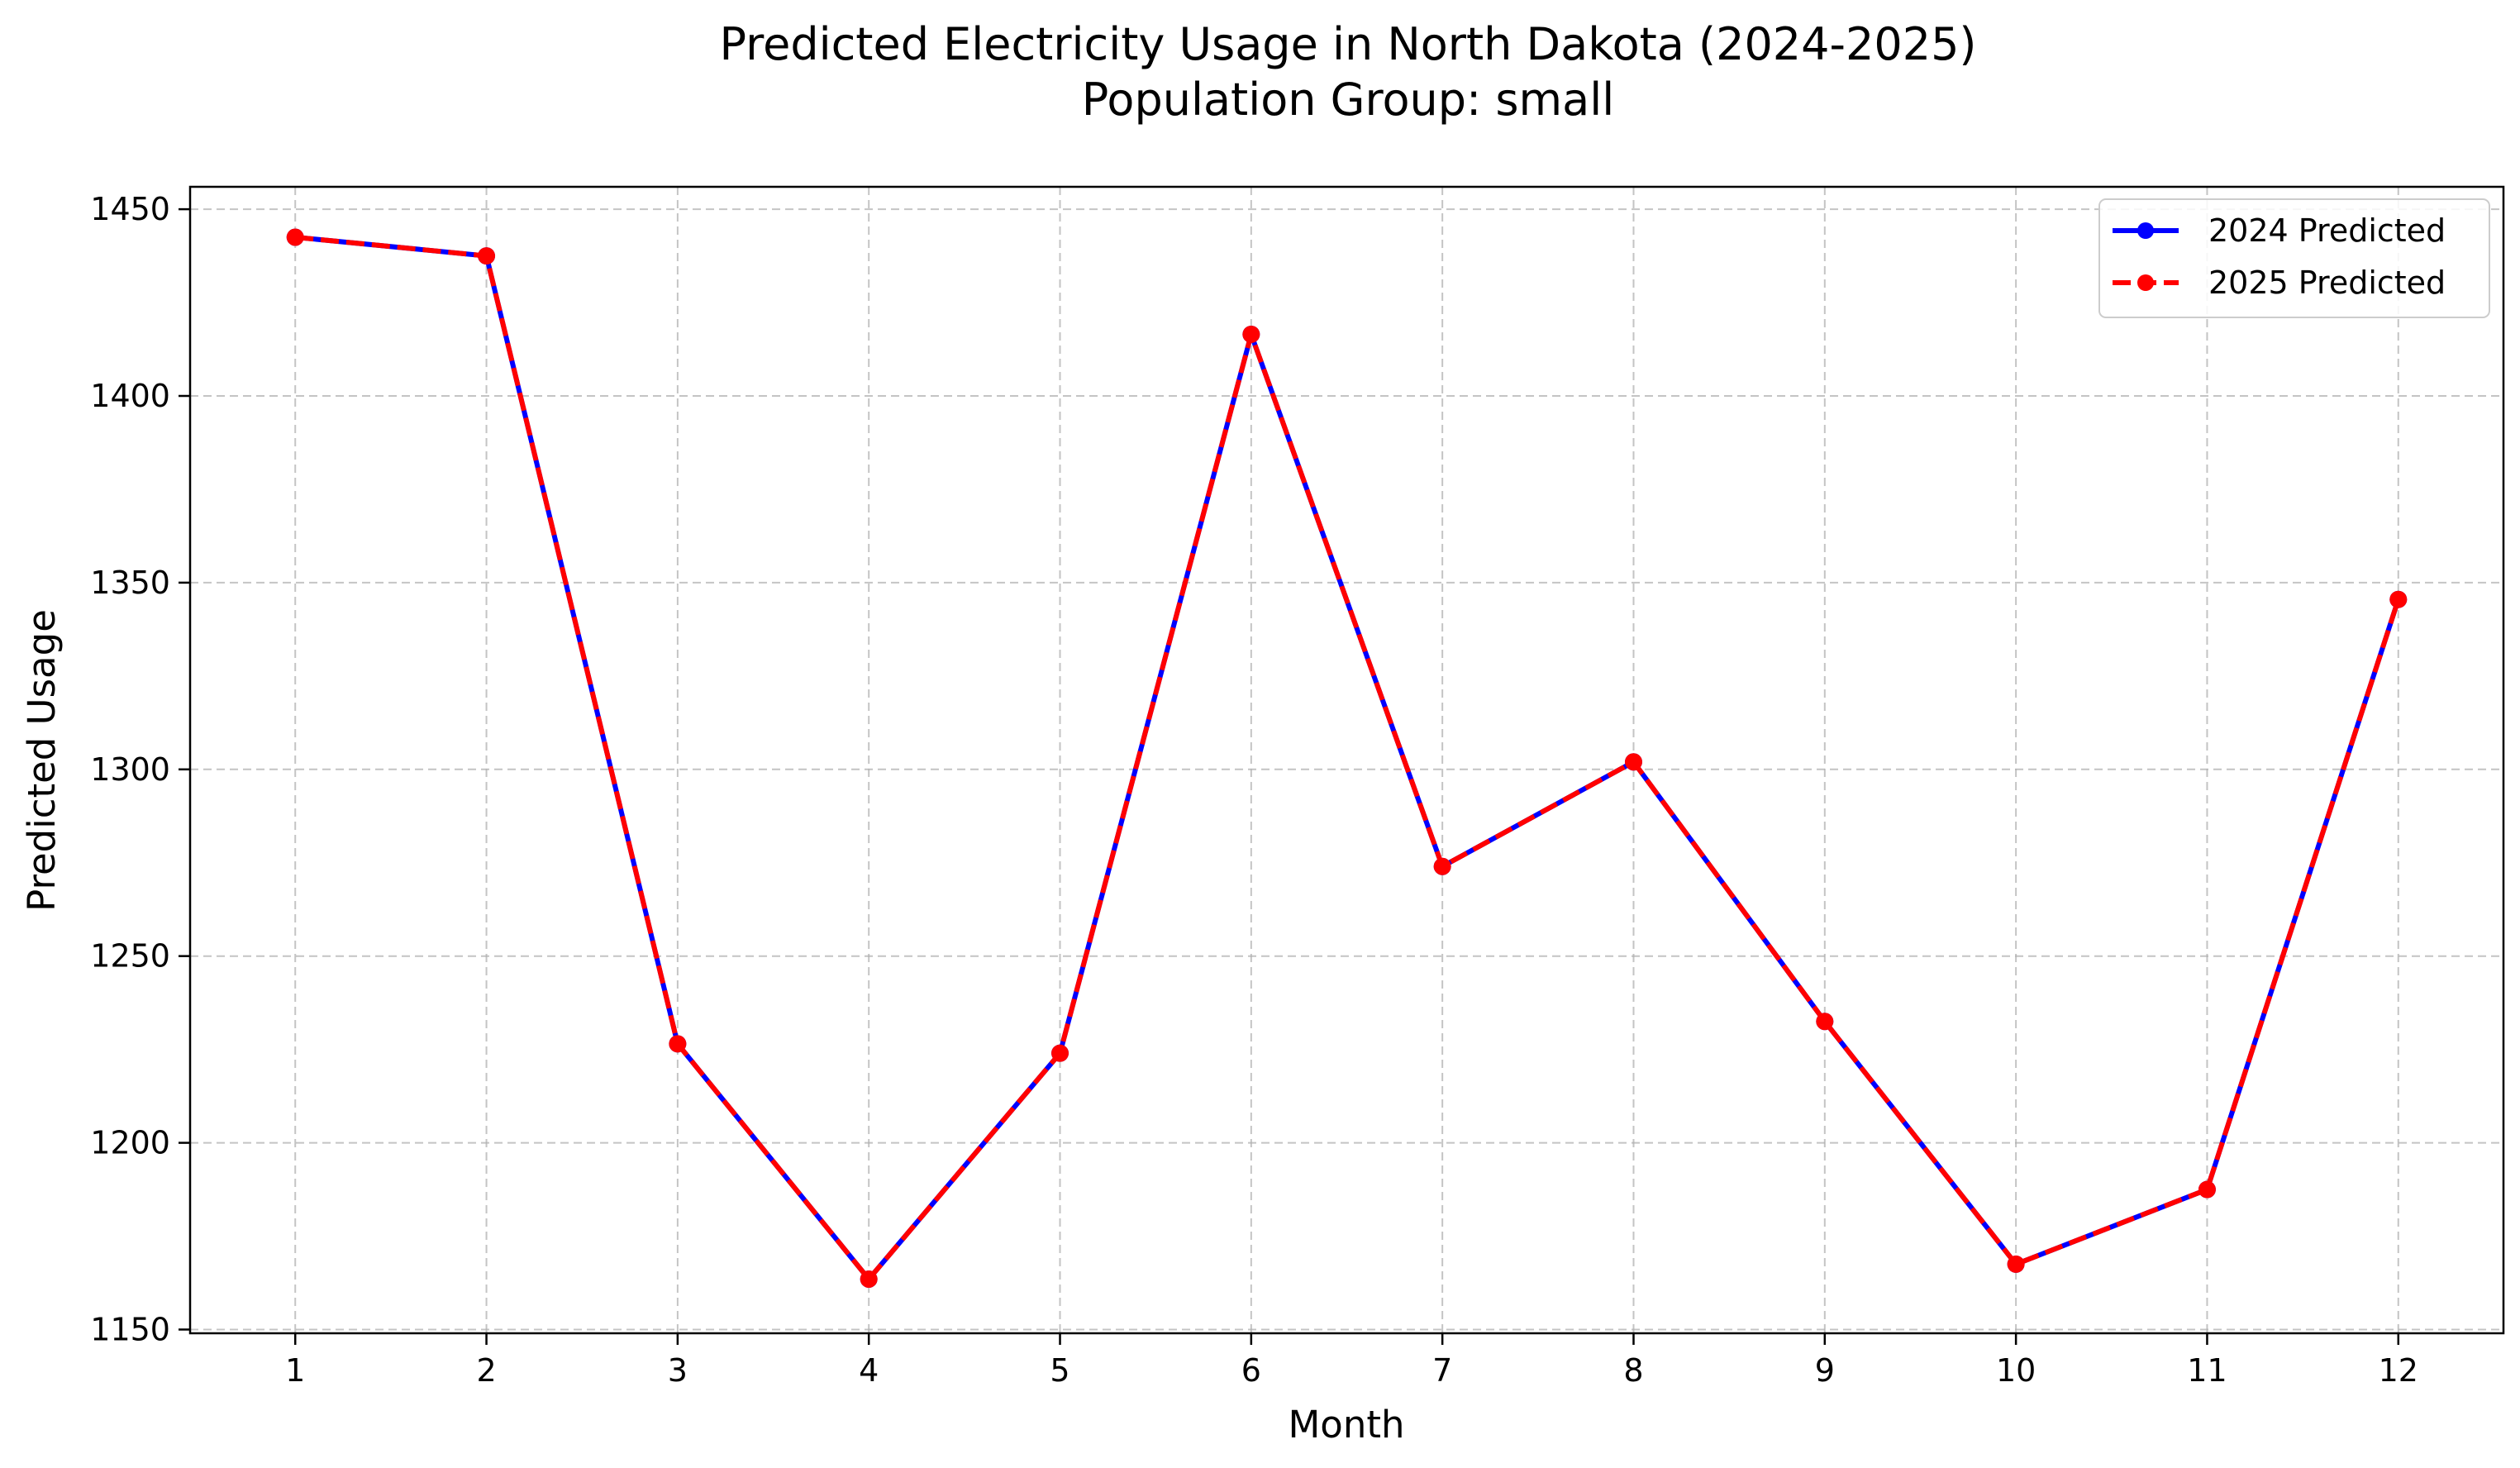 This screenshot has width=2520, height=1468. What do you see at coordinates (1351, 1361) in the screenshot?
I see `x-axis-ticks: 1 2 3 4 5 6 7 8 9 10 11 12` at bounding box center [1351, 1361].